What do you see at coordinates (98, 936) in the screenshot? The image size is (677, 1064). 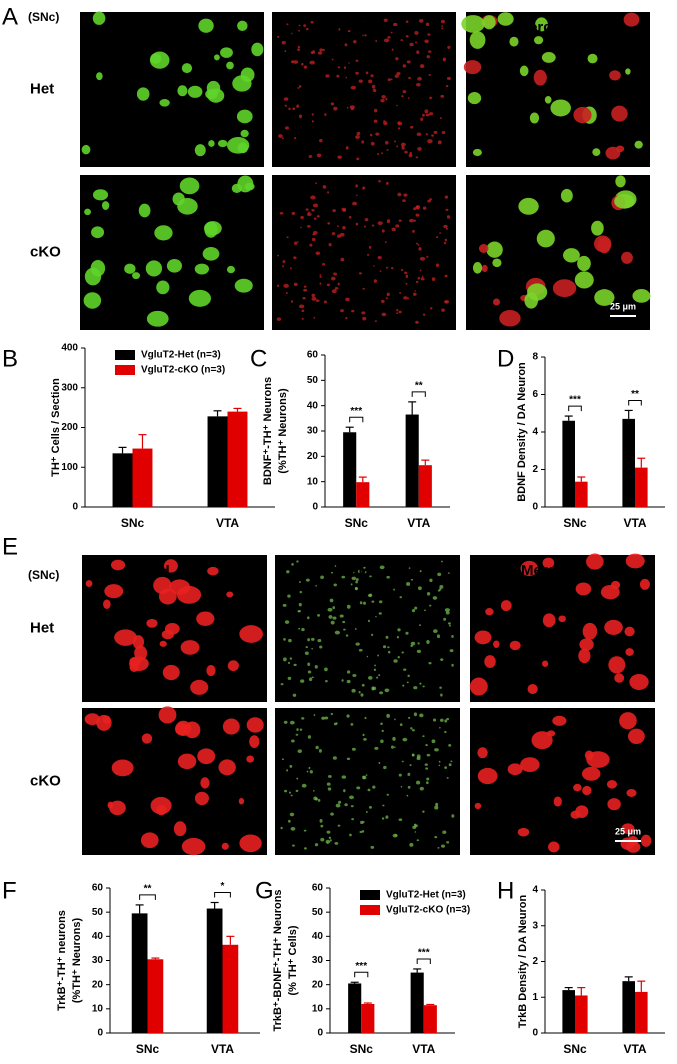 I see `y-tick-label: 40` at bounding box center [98, 936].